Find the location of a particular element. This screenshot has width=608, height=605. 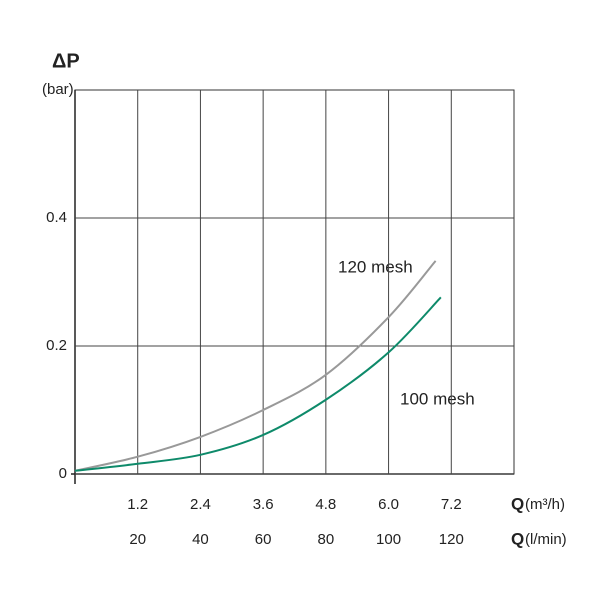

x2-tick-label: 40 is located at coordinates (200, 539).